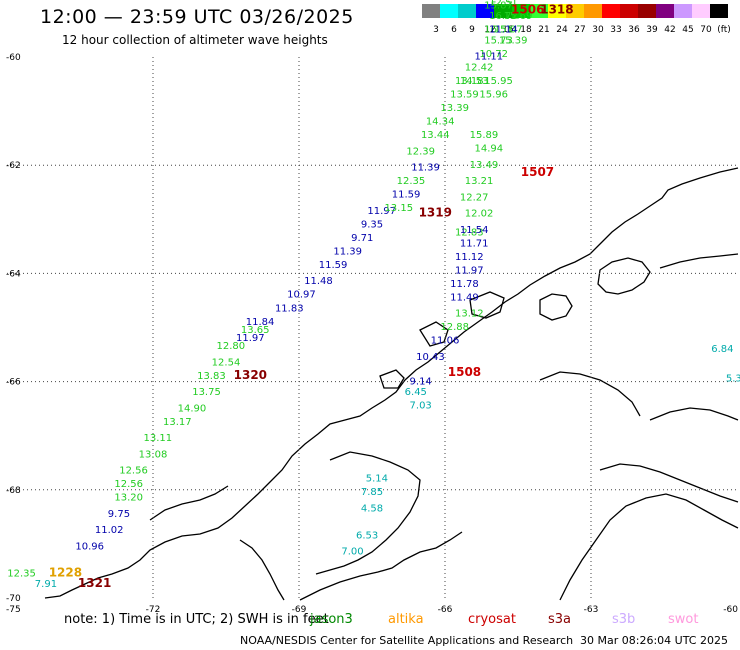  Describe the element at coordinates (367, 535) in the screenshot. I see `wave-height-value: 6.53` at that location.